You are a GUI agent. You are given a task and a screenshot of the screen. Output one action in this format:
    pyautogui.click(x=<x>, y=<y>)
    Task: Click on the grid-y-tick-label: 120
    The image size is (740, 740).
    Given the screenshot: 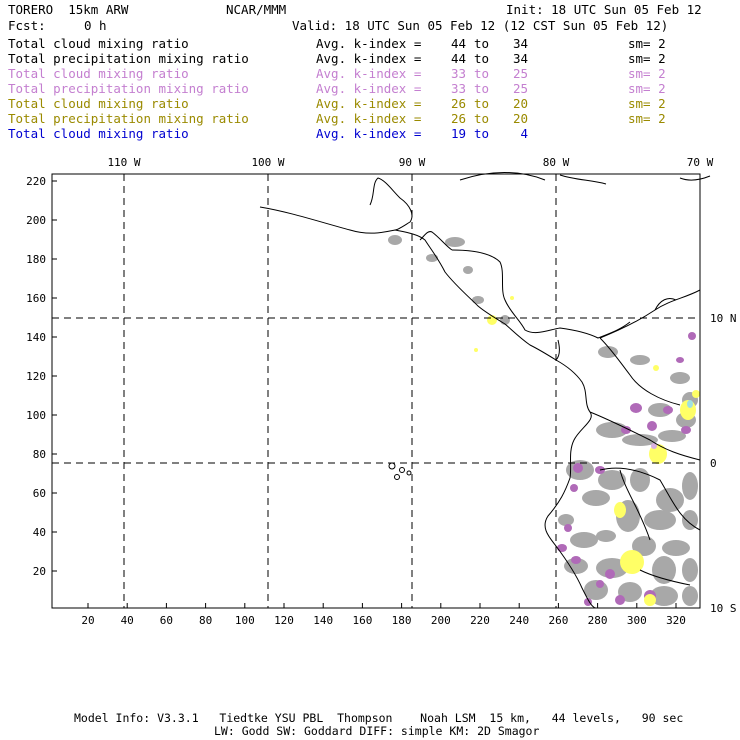 What is the action you would take?
    pyautogui.click(x=36, y=376)
    